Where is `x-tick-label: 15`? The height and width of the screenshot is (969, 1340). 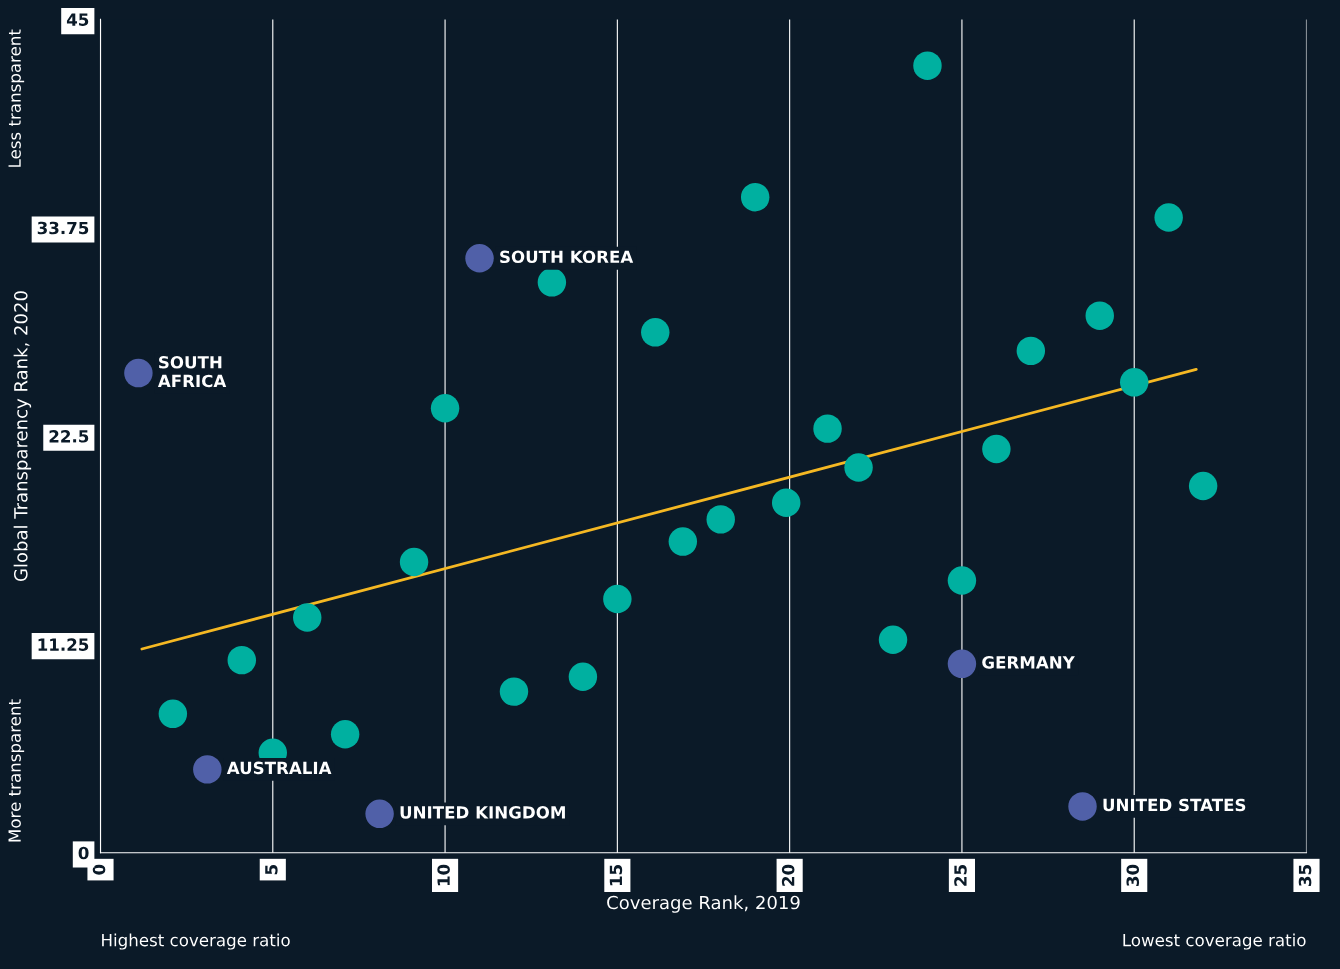
x-tick-label: 15 is located at coordinates (616, 875).